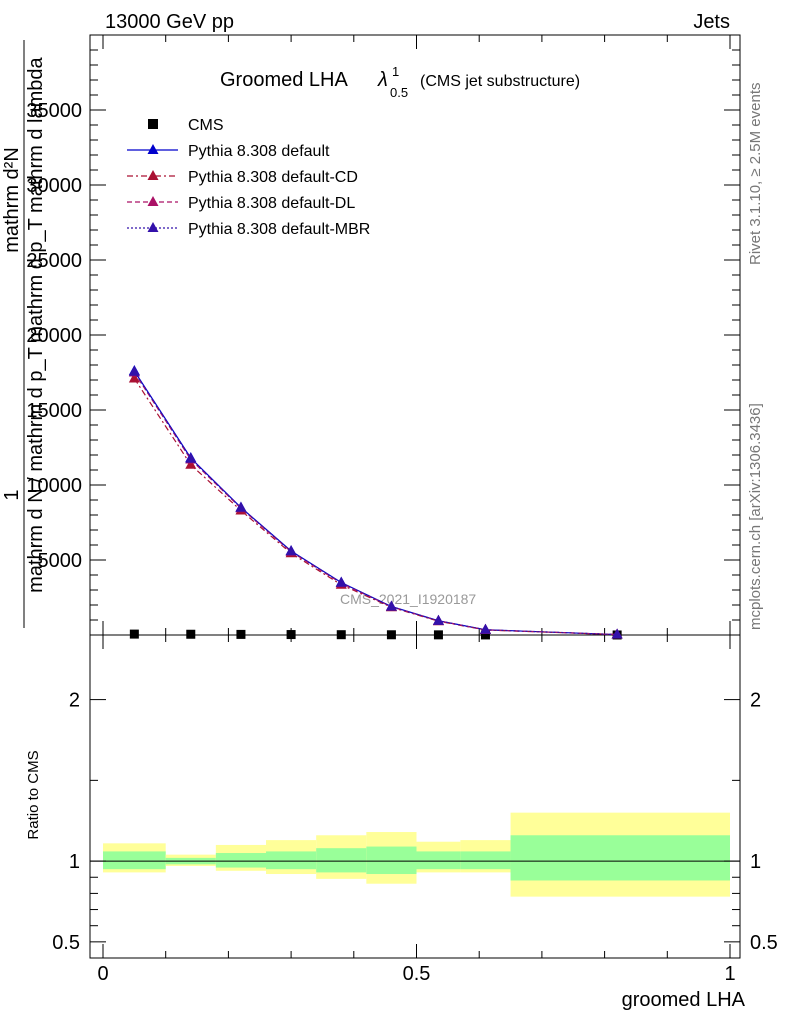 This screenshot has height=1024, width=786. Describe the element at coordinates (399, 92) in the screenshot. I see `title-lambda-sub: 0.5` at that location.